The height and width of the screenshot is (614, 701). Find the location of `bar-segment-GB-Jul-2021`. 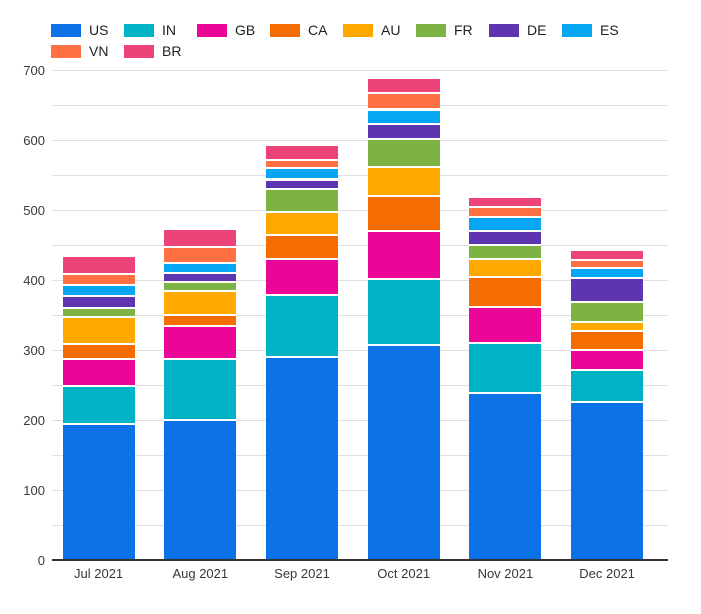

bar-segment-GB-Jul-2021 is located at coordinates (98, 371).